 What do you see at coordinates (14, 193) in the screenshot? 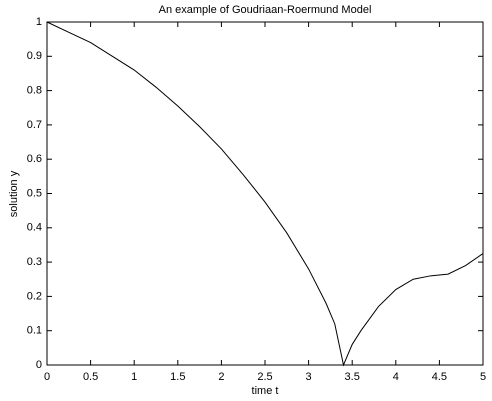
I see `y-axis-label: solution y` at bounding box center [14, 193].